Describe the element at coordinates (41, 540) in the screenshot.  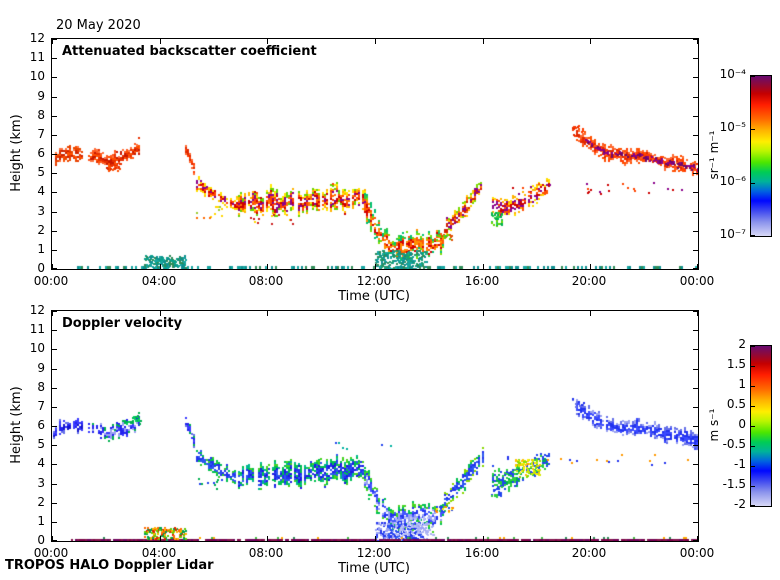
I see `y-tick-label: 0` at that location.